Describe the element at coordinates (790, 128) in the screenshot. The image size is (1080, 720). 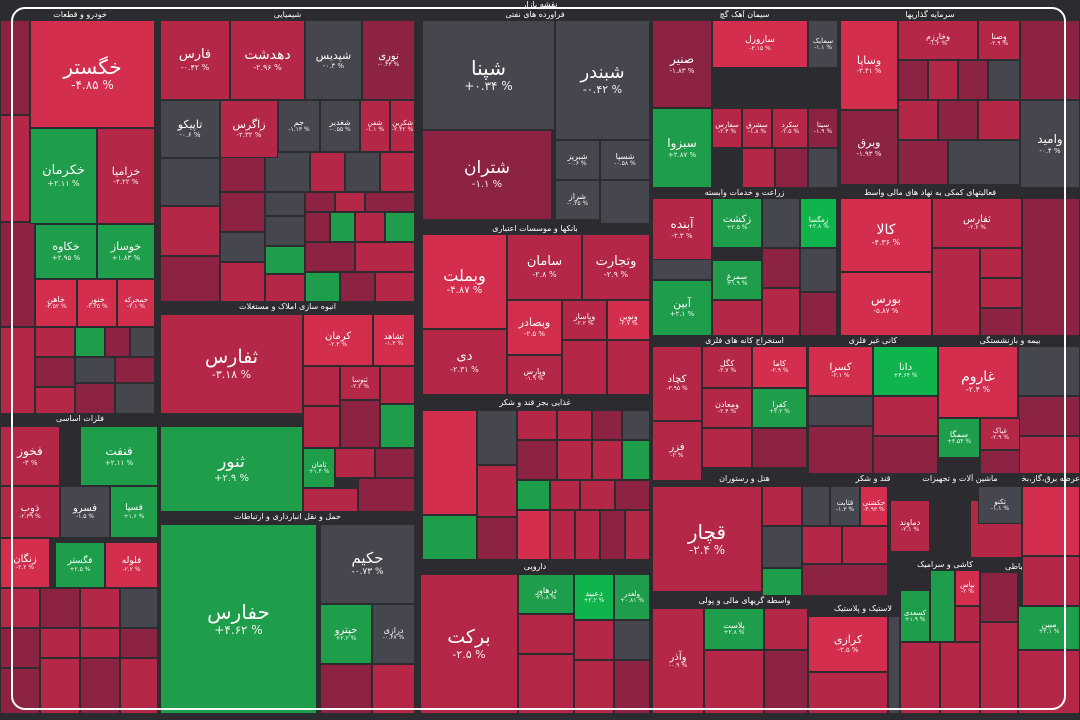
I see `stock-tile: سکرد -۲.۵ %` at that location.